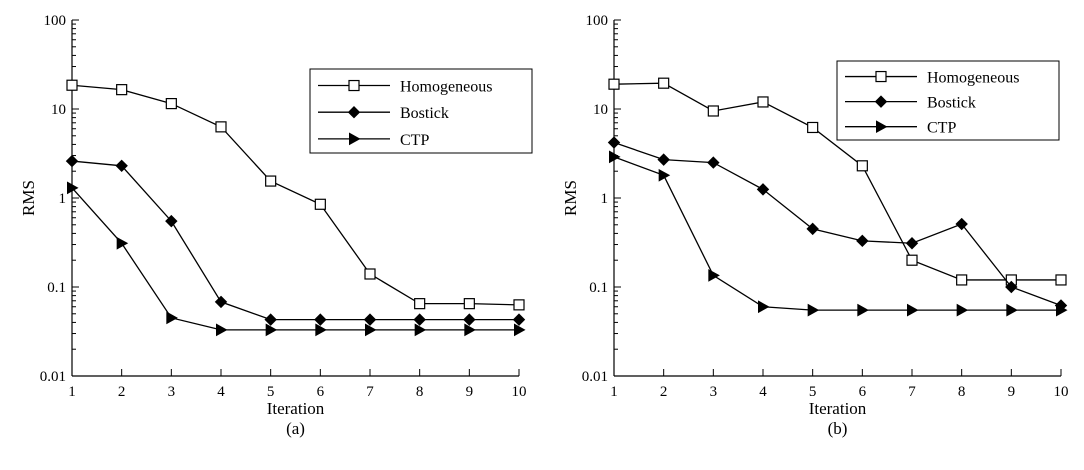 The height and width of the screenshot is (470, 1084). What do you see at coordinates (58, 110) in the screenshot?
I see `y-tick-label: 10` at bounding box center [58, 110].